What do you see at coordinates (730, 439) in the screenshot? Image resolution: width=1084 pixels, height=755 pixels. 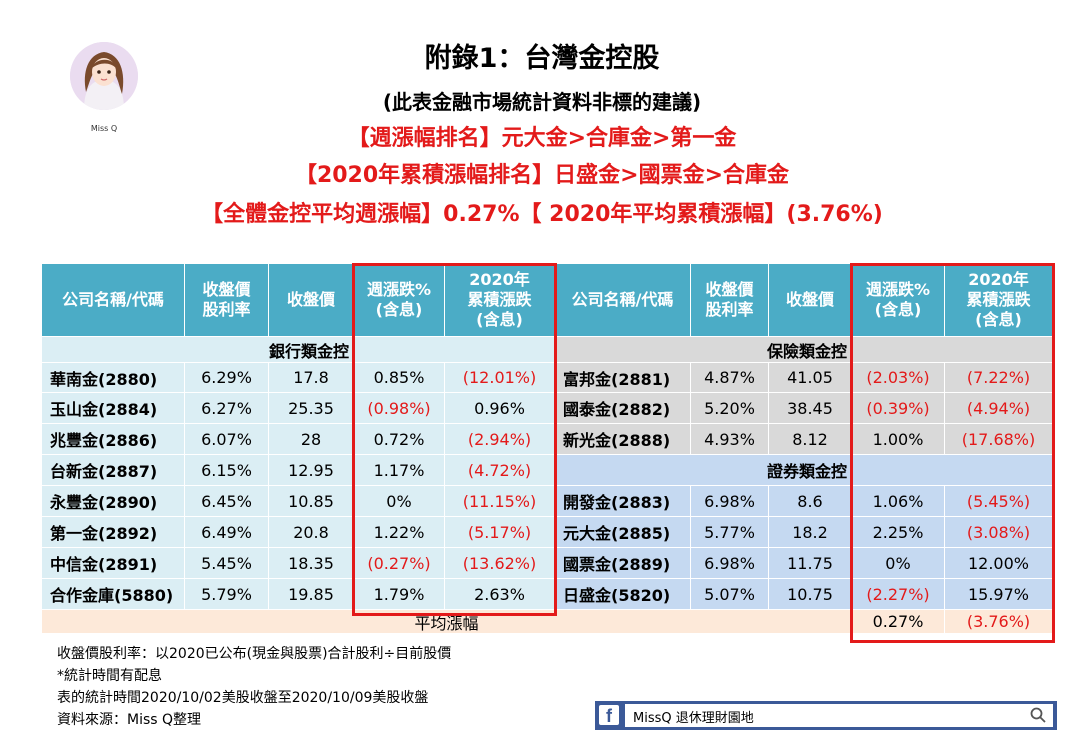 I see `insurance-row-2-yield: 4.93%` at bounding box center [730, 439].